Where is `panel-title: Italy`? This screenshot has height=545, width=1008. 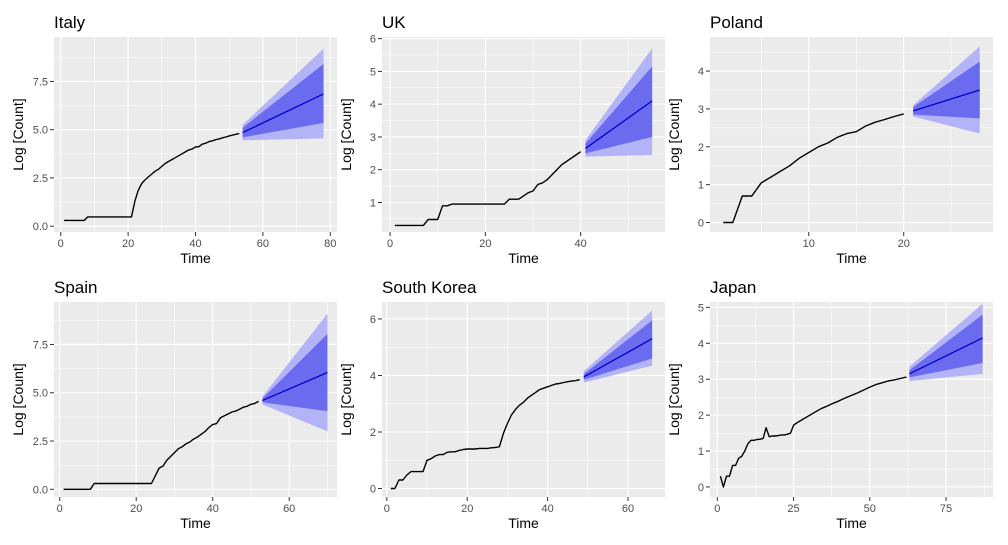
panel-title: Italy is located at coordinates (70, 22).